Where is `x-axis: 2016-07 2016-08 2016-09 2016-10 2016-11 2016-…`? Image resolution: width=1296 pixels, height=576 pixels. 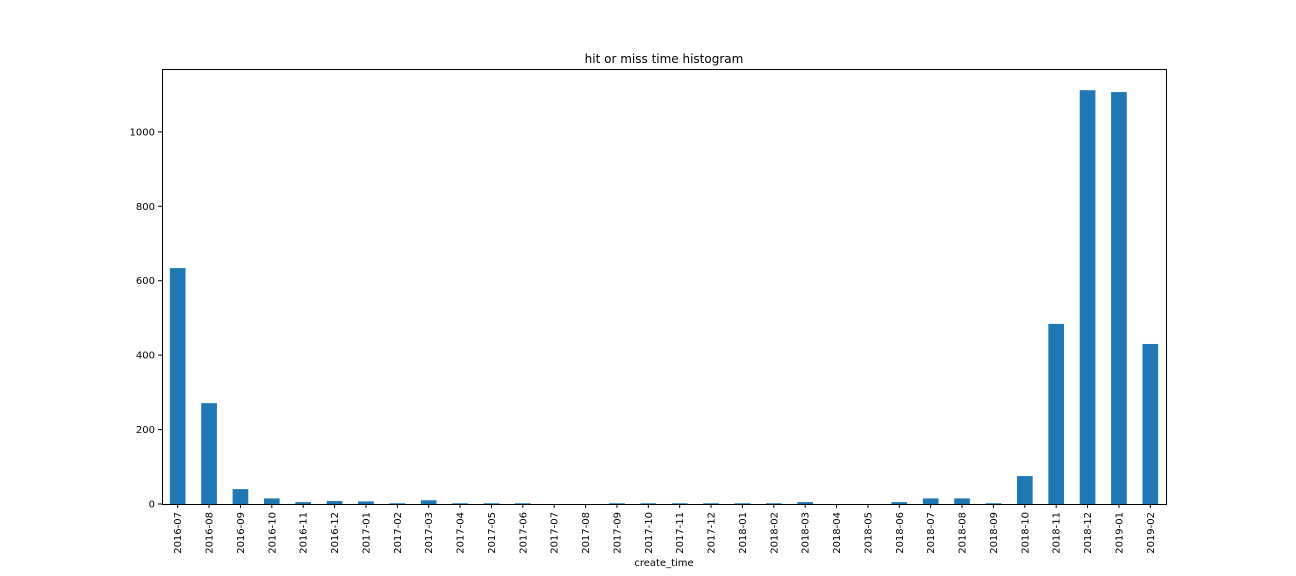
x-axis: 2016-07 2016-08 2016-09 2016-10 2016-11 2016-… is located at coordinates (665, 529).